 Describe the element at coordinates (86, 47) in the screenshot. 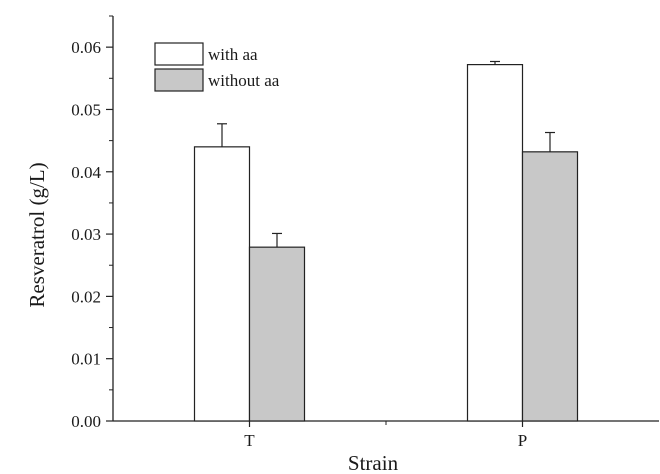

I see `y-tick-label: 0.06` at that location.